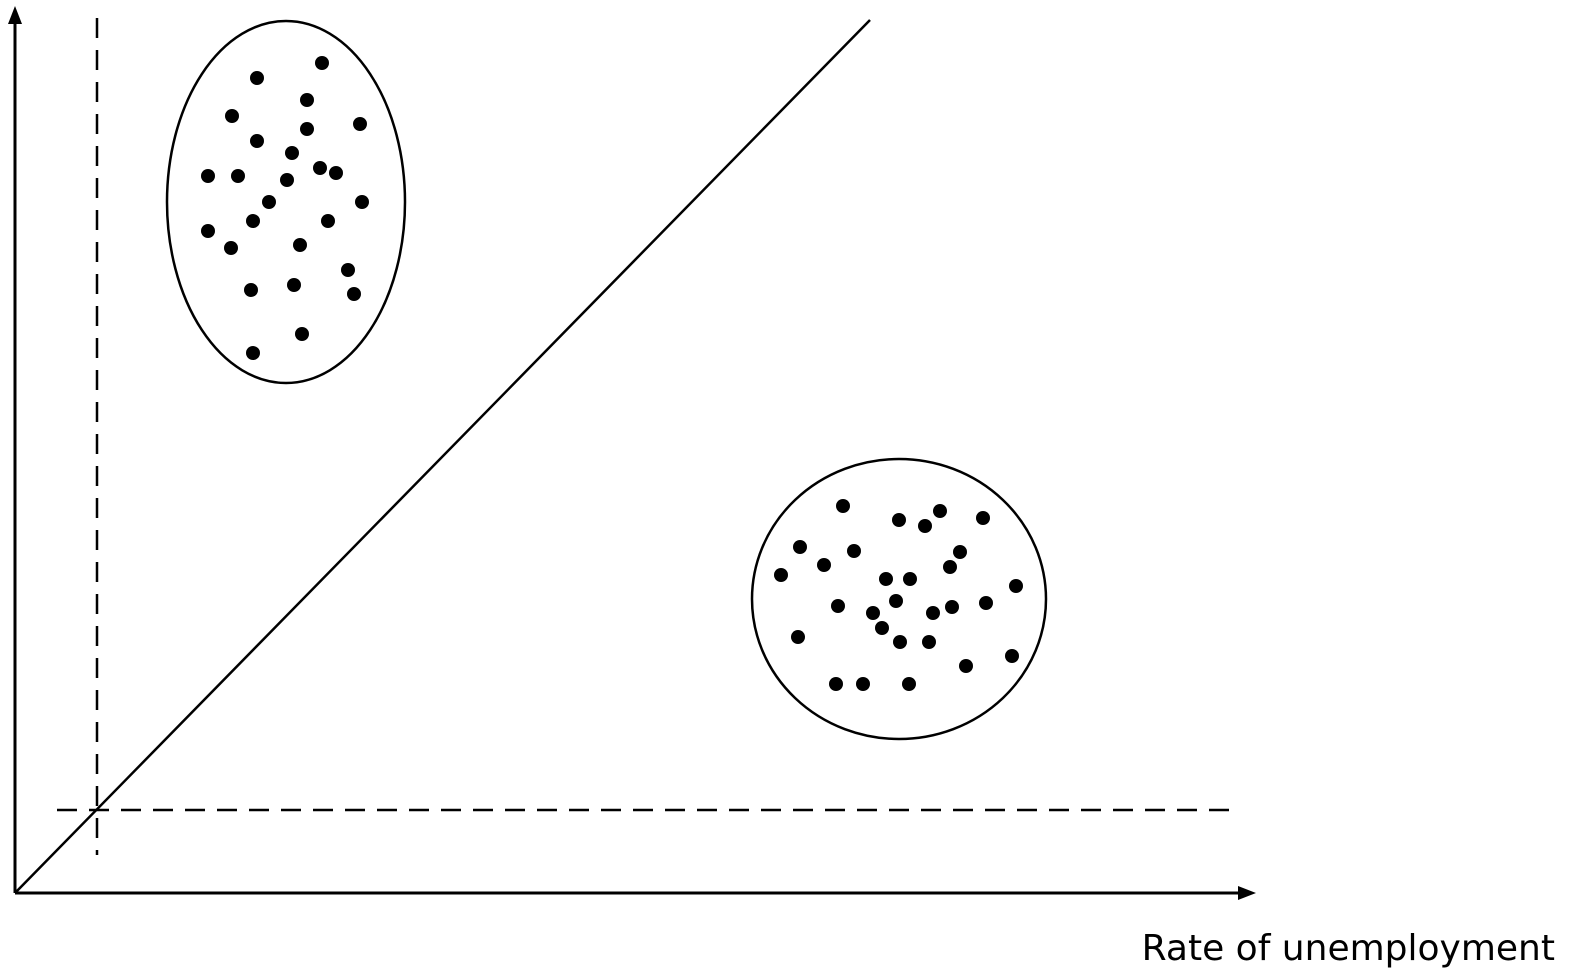 This screenshot has width=1579, height=979. What do you see at coordinates (1247, 893) in the screenshot?
I see `x-axis-arrowhead` at bounding box center [1247, 893].